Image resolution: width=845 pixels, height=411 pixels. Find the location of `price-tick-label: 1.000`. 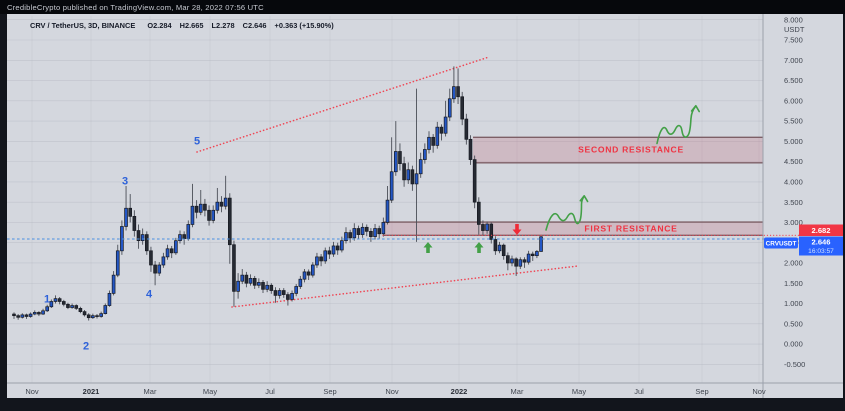

price-tick-label: 1.000 is located at coordinates (793, 303).